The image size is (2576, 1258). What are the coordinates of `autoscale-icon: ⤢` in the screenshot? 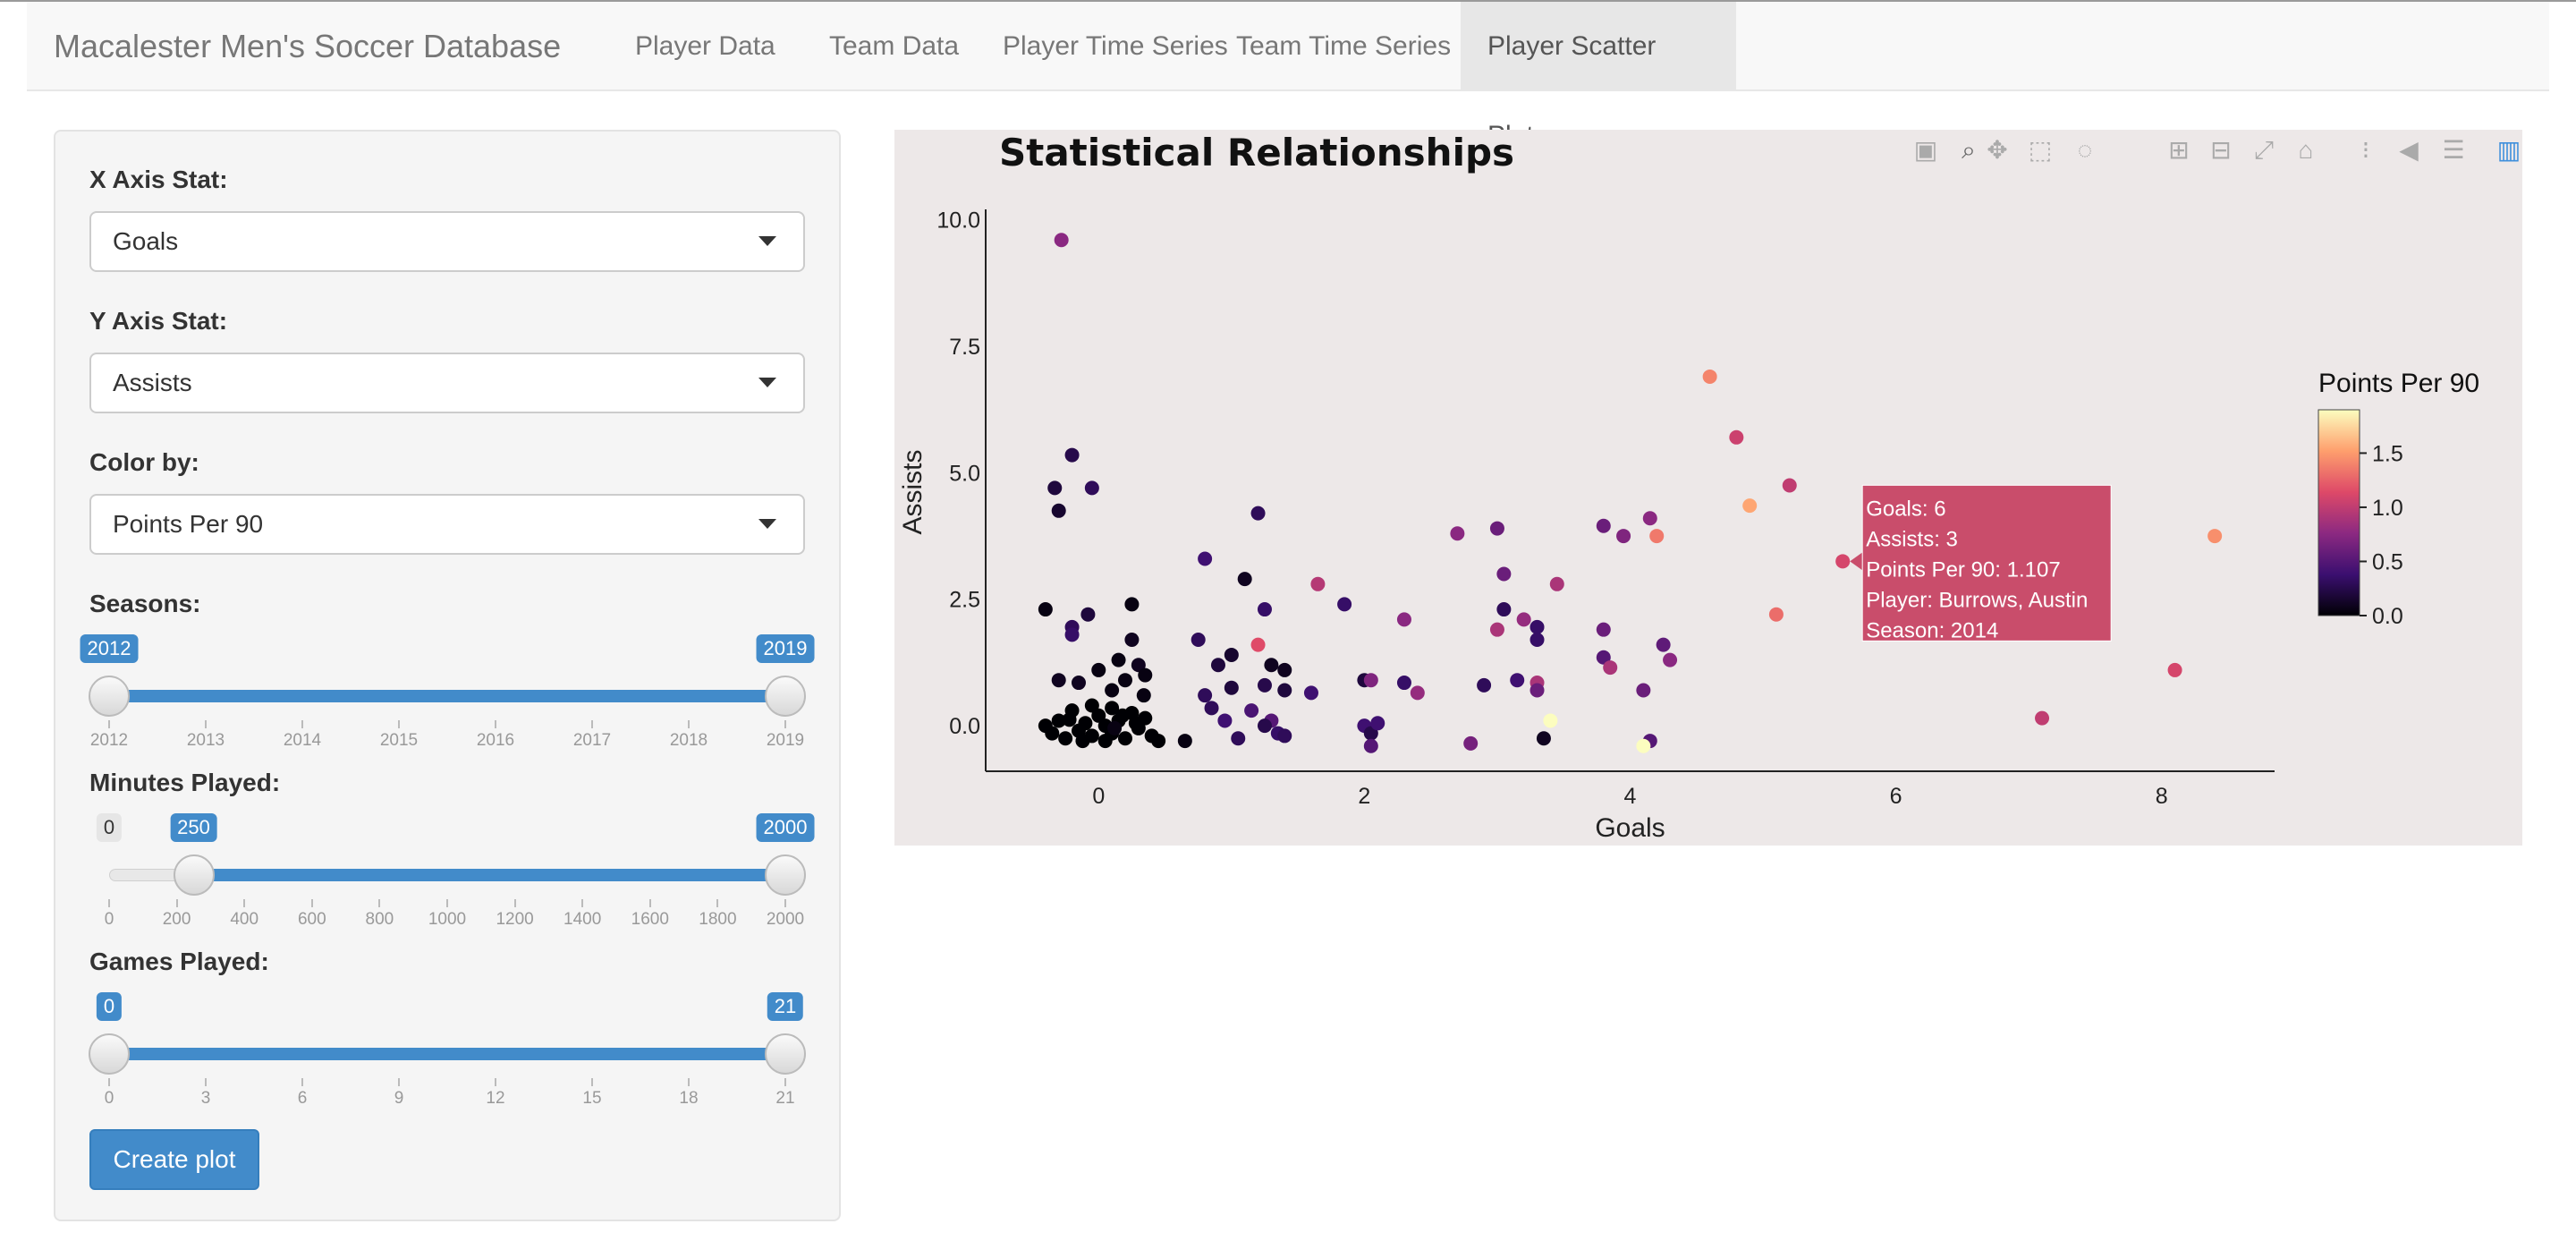 It's located at (2264, 150).